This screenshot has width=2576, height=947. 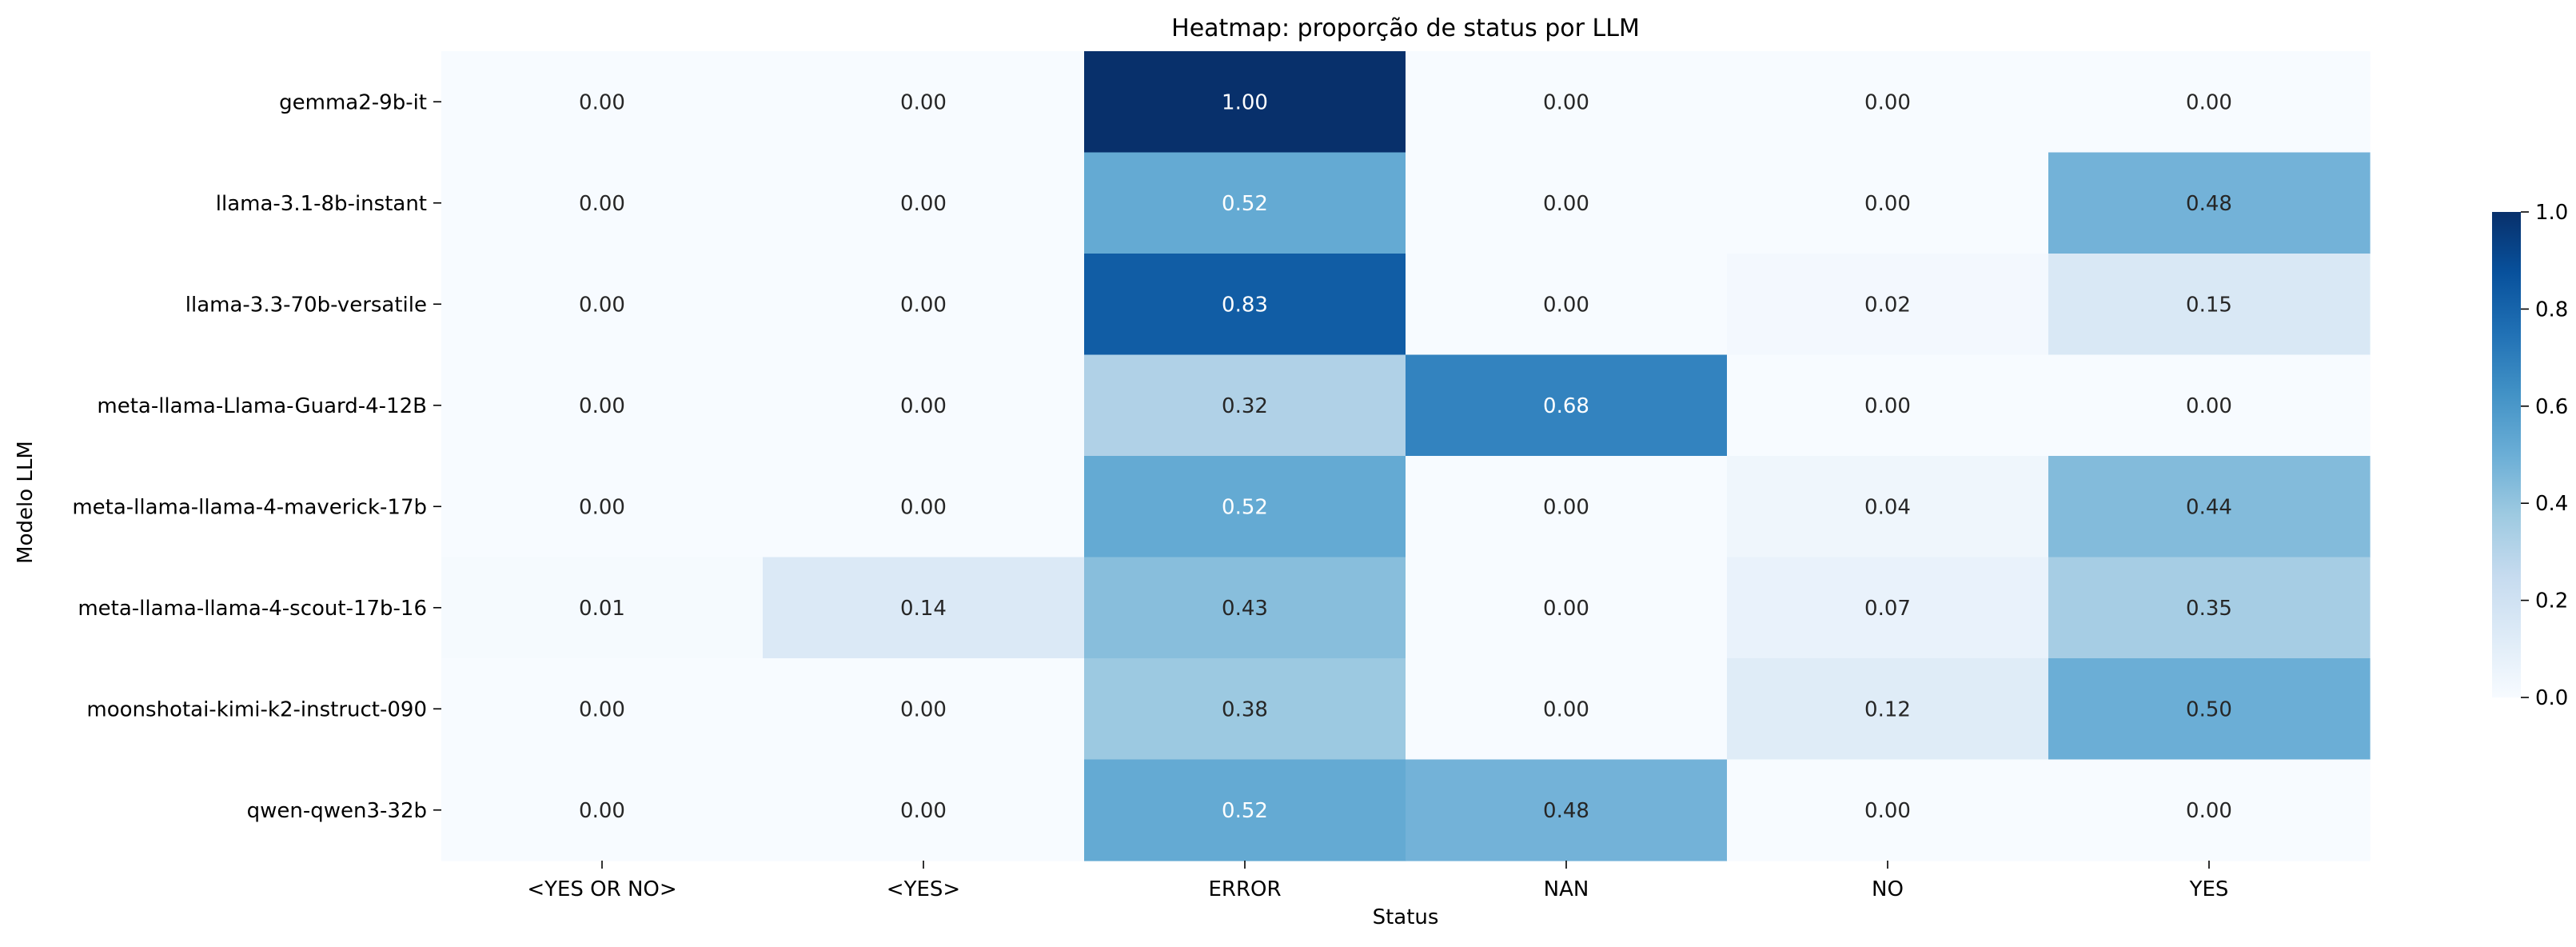 I want to click on y-tick-label: meta-llama-llama-4-maverick-17b, so click(x=250, y=507).